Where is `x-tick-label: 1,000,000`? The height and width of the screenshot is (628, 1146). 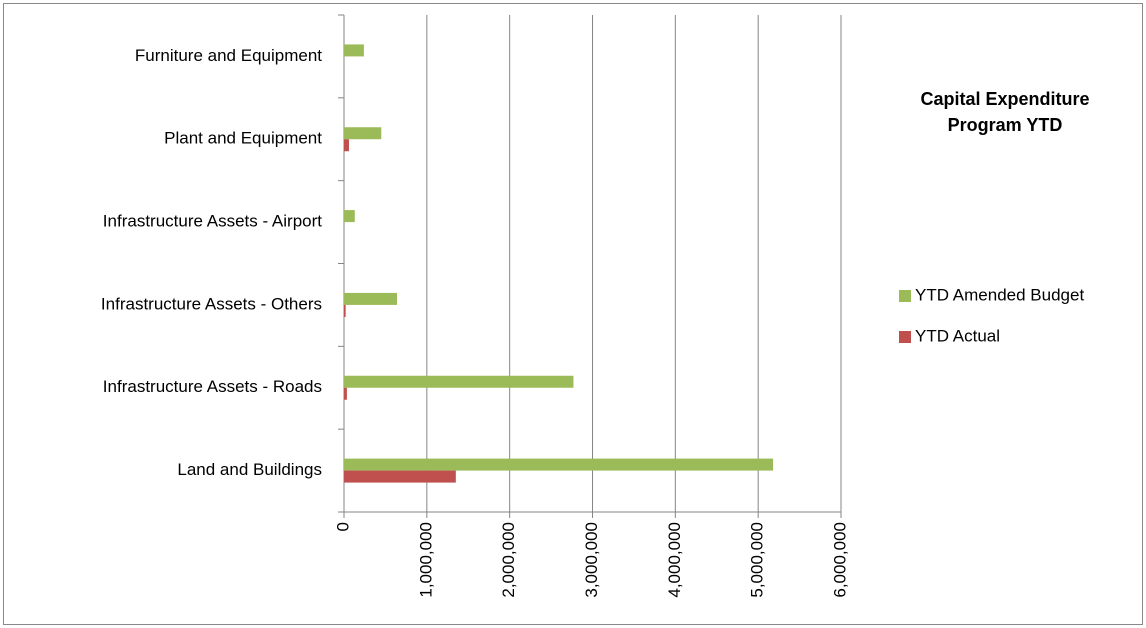 x-tick-label: 1,000,000 is located at coordinates (425, 560).